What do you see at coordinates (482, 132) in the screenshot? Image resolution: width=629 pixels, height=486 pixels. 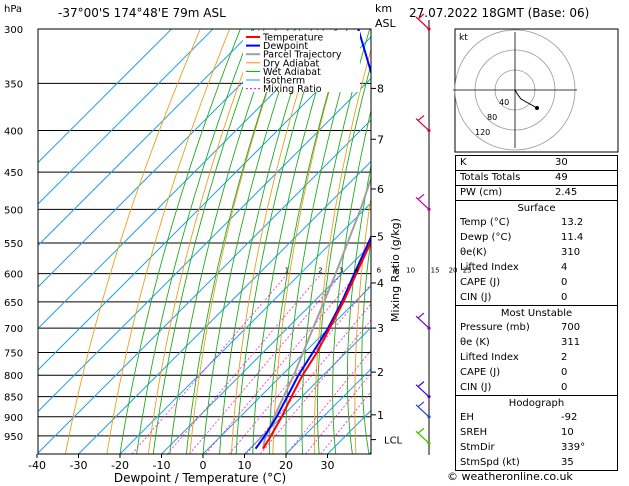 I see `hodograph-ring-label: 120` at bounding box center [482, 132].